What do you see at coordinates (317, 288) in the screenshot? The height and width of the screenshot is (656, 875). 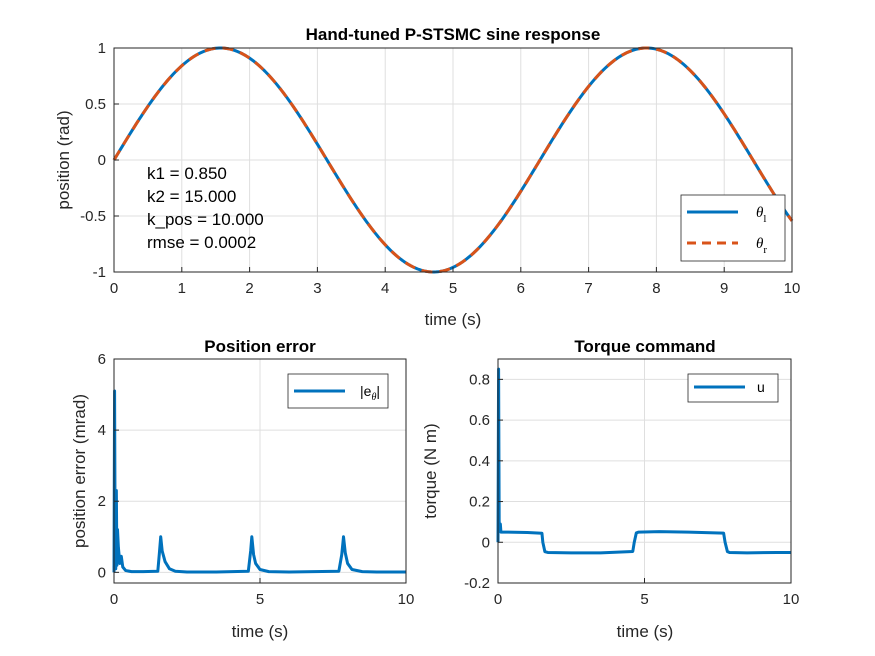 I see `x-tick-label: 3` at bounding box center [317, 288].